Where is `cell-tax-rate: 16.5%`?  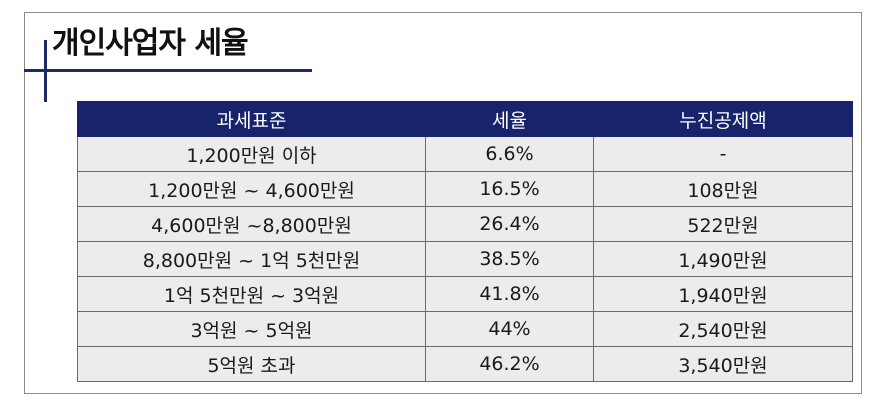 cell-tax-rate: 16.5% is located at coordinates (509, 189).